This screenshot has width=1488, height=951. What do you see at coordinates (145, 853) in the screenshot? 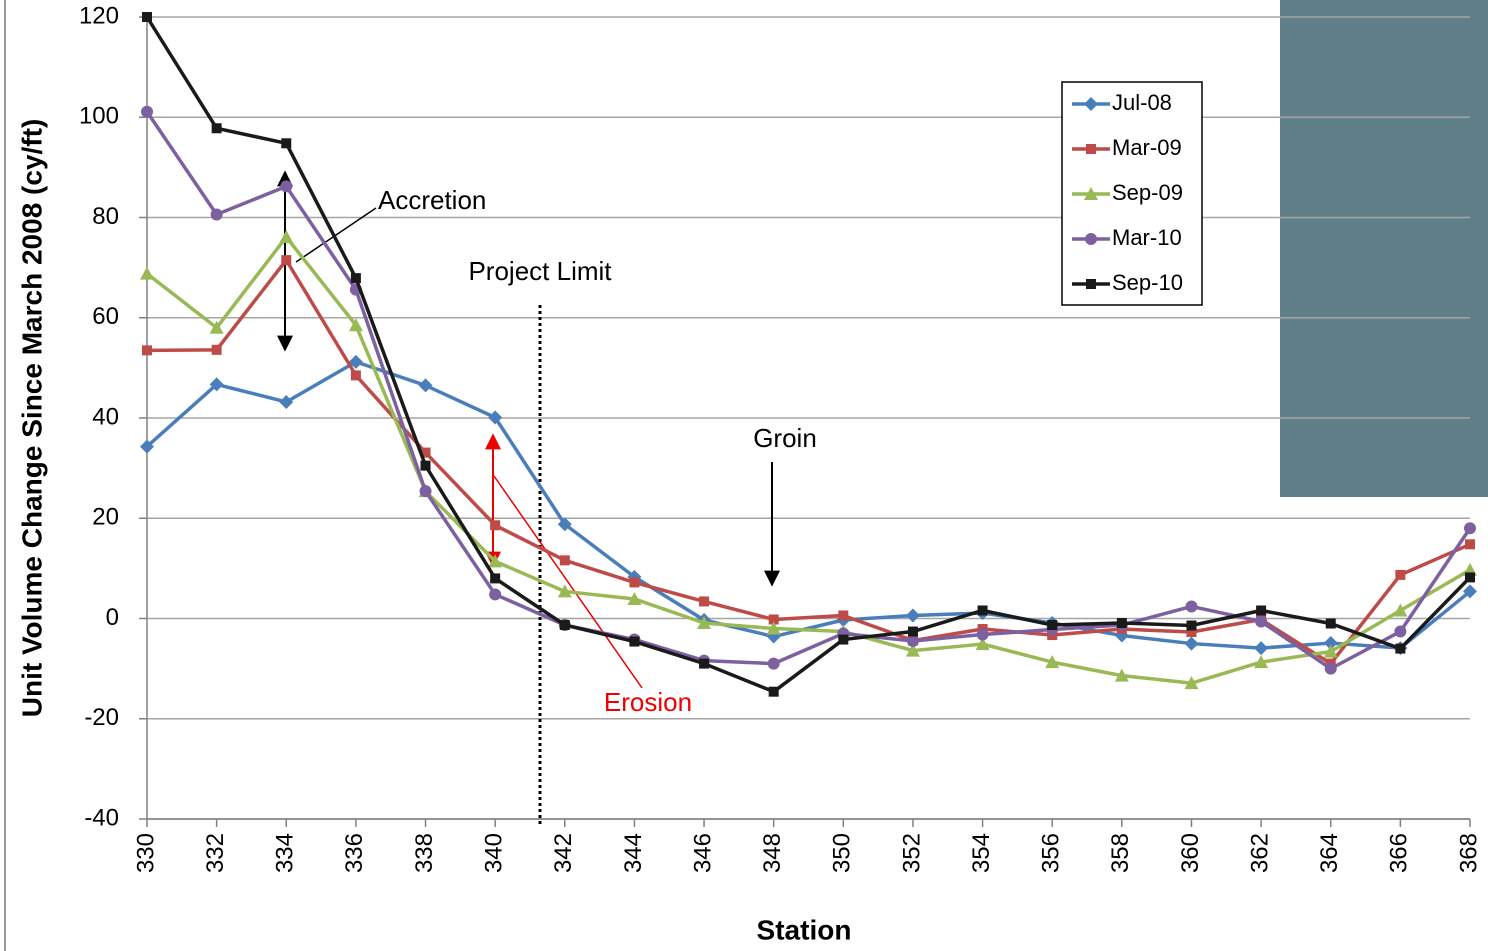
I see `x-tick-label: 330` at bounding box center [145, 853].